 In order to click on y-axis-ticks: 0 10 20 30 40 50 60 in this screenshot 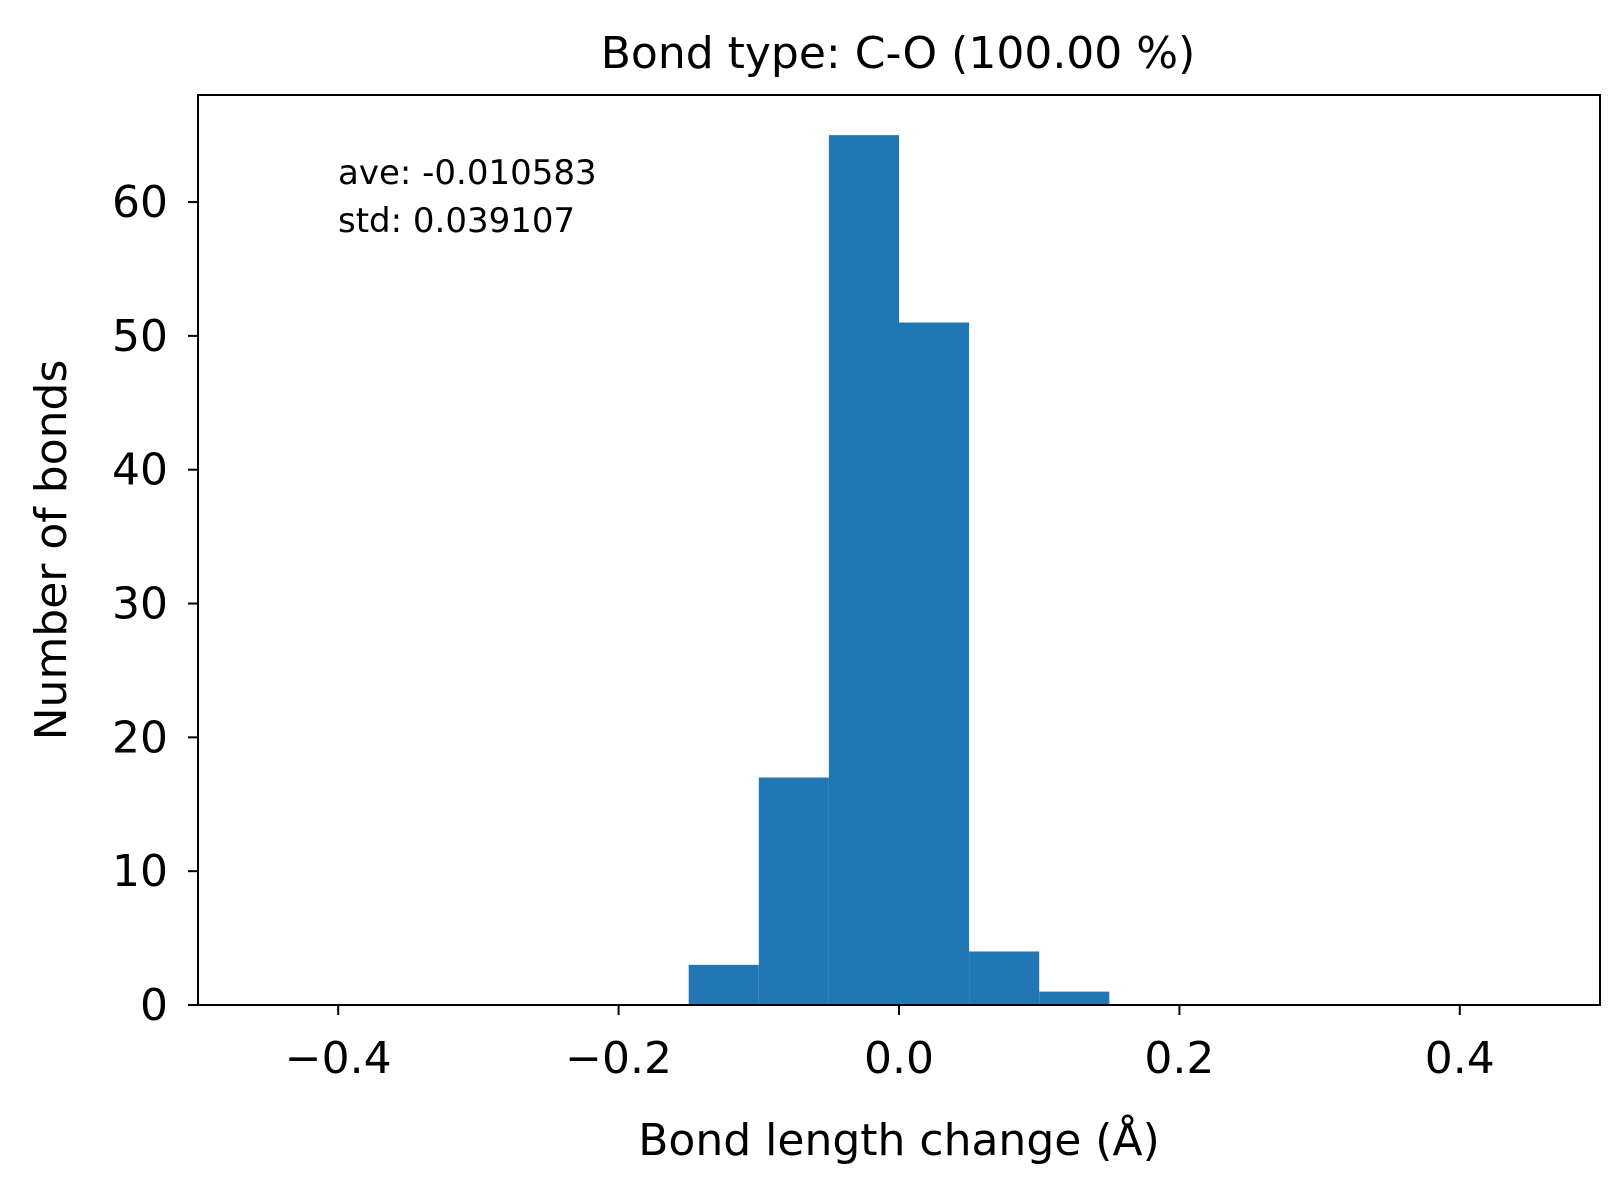, I will do `click(155, 604)`.